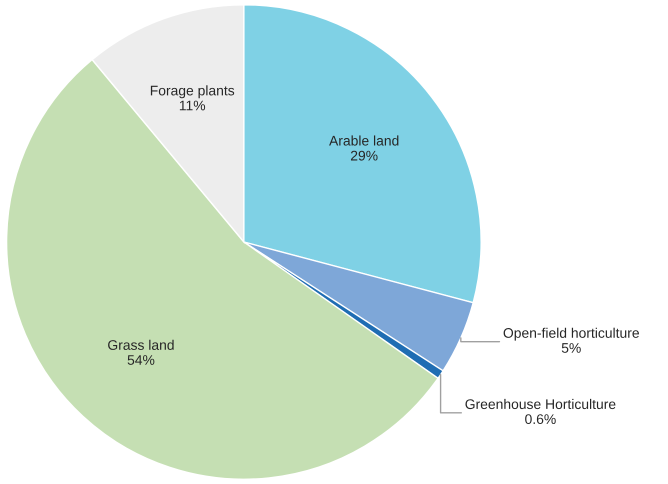 The height and width of the screenshot is (484, 668). I want to click on slice-label: Grass land, so click(141, 345).